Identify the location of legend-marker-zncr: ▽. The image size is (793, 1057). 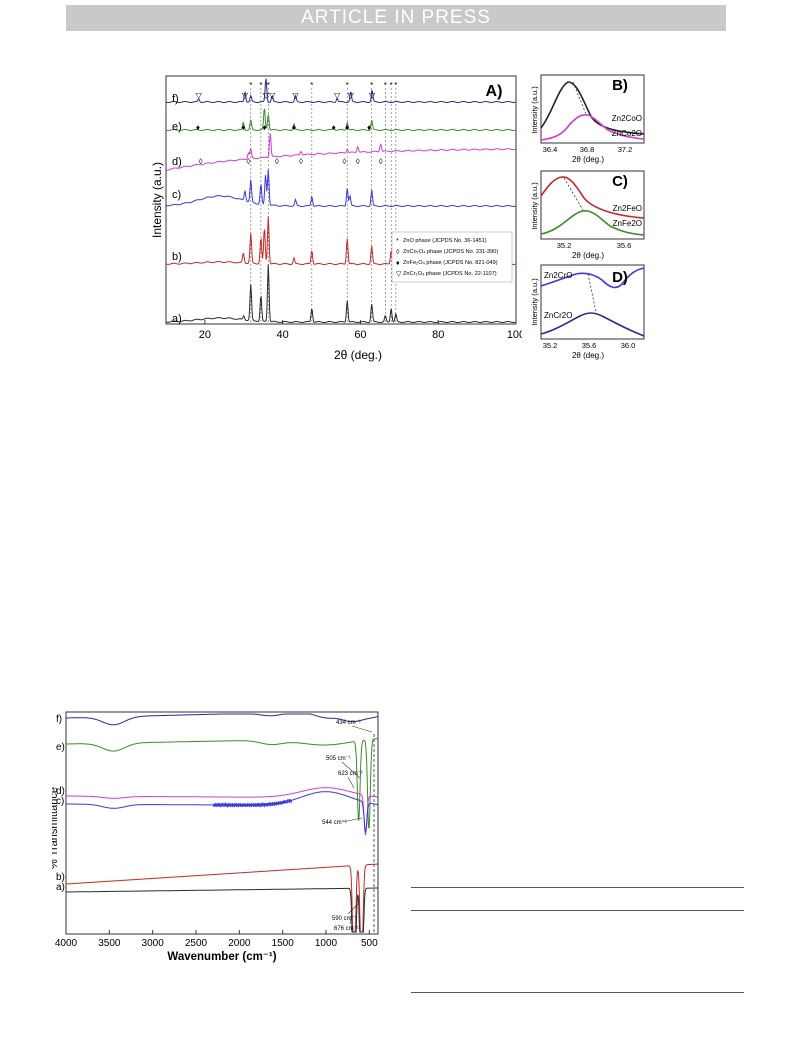
(399, 274).